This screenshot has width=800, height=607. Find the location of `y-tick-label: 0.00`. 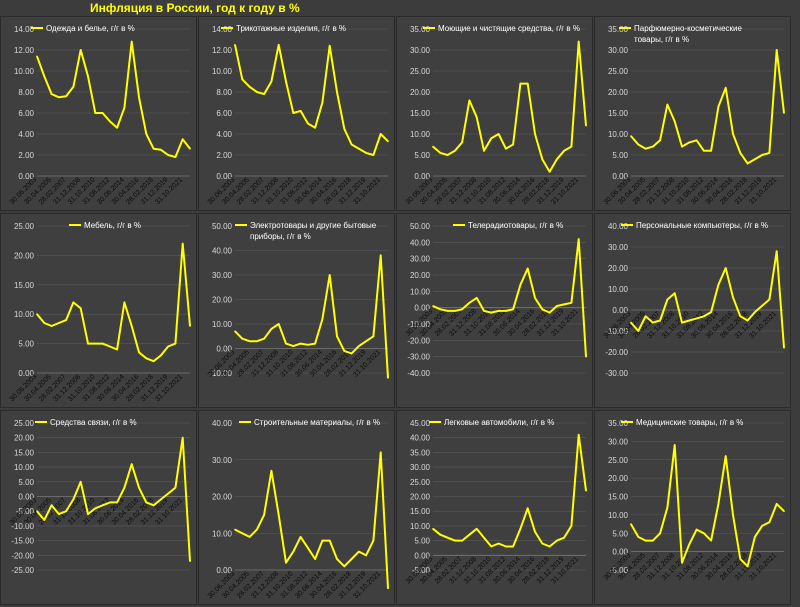

y-tick-label: 0.00 is located at coordinates (422, 176).